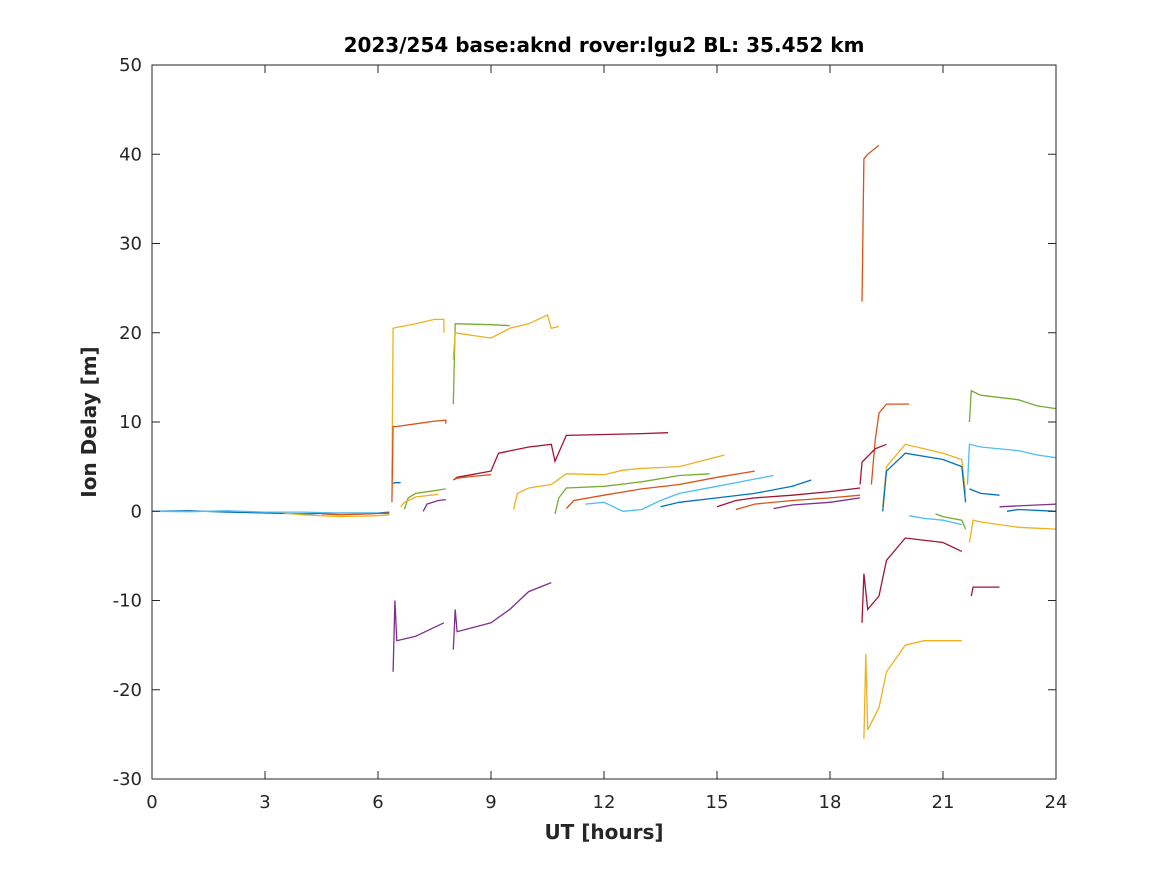 This screenshot has width=1167, height=875. Describe the element at coordinates (136, 511) in the screenshot. I see `y-tick-label-3: 0` at that location.